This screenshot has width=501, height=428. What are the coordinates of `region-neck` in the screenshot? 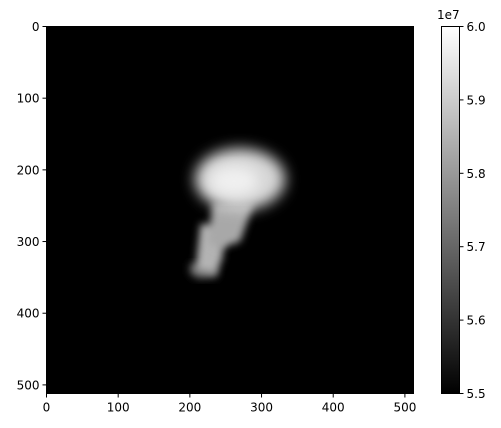 It's located at (231, 225).